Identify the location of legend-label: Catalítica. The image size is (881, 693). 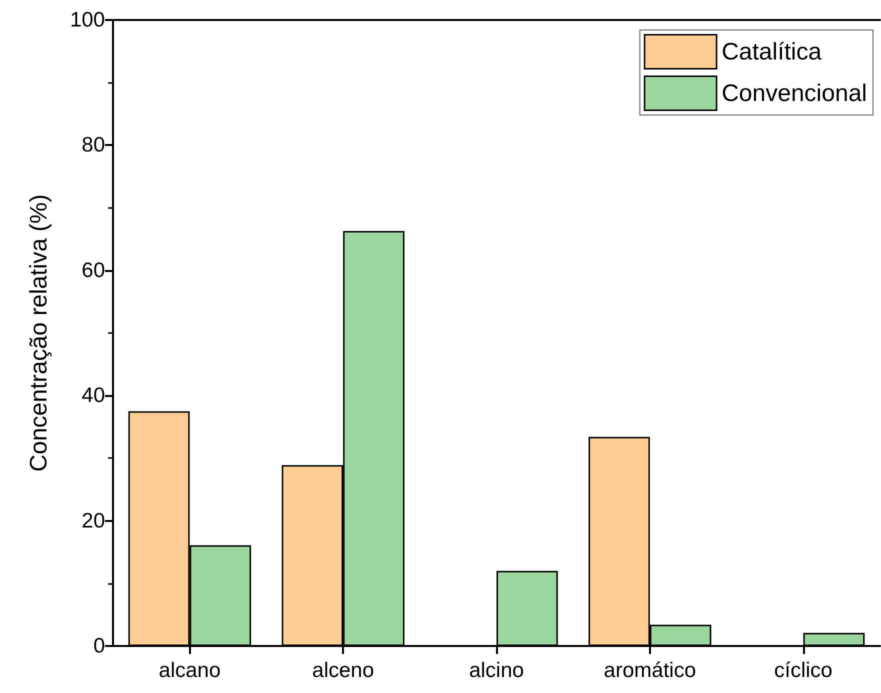
(772, 52).